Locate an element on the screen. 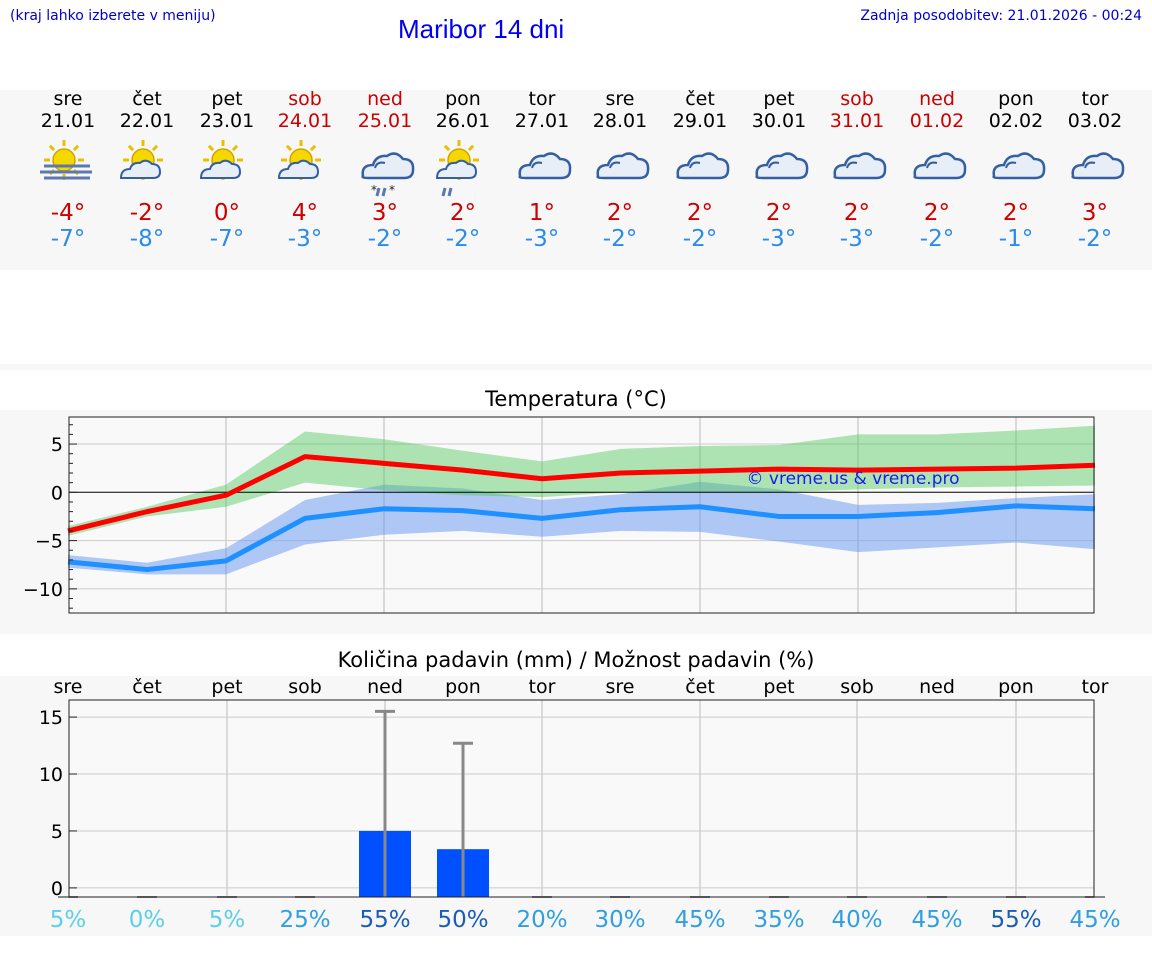  day-date: 26.01 is located at coordinates (463, 121).